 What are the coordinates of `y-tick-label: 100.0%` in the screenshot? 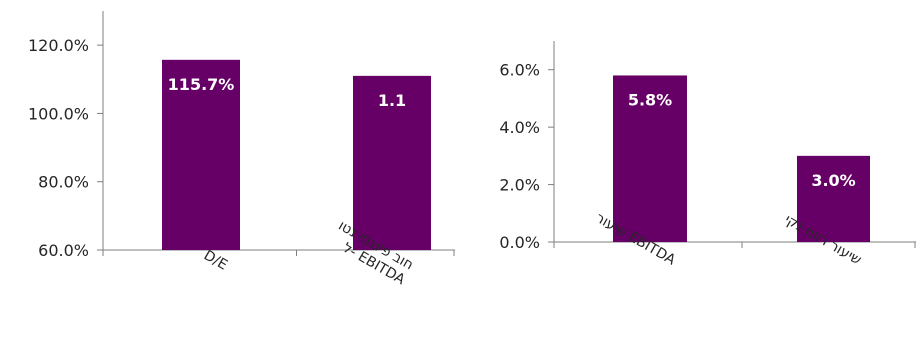 It's located at (58, 113).